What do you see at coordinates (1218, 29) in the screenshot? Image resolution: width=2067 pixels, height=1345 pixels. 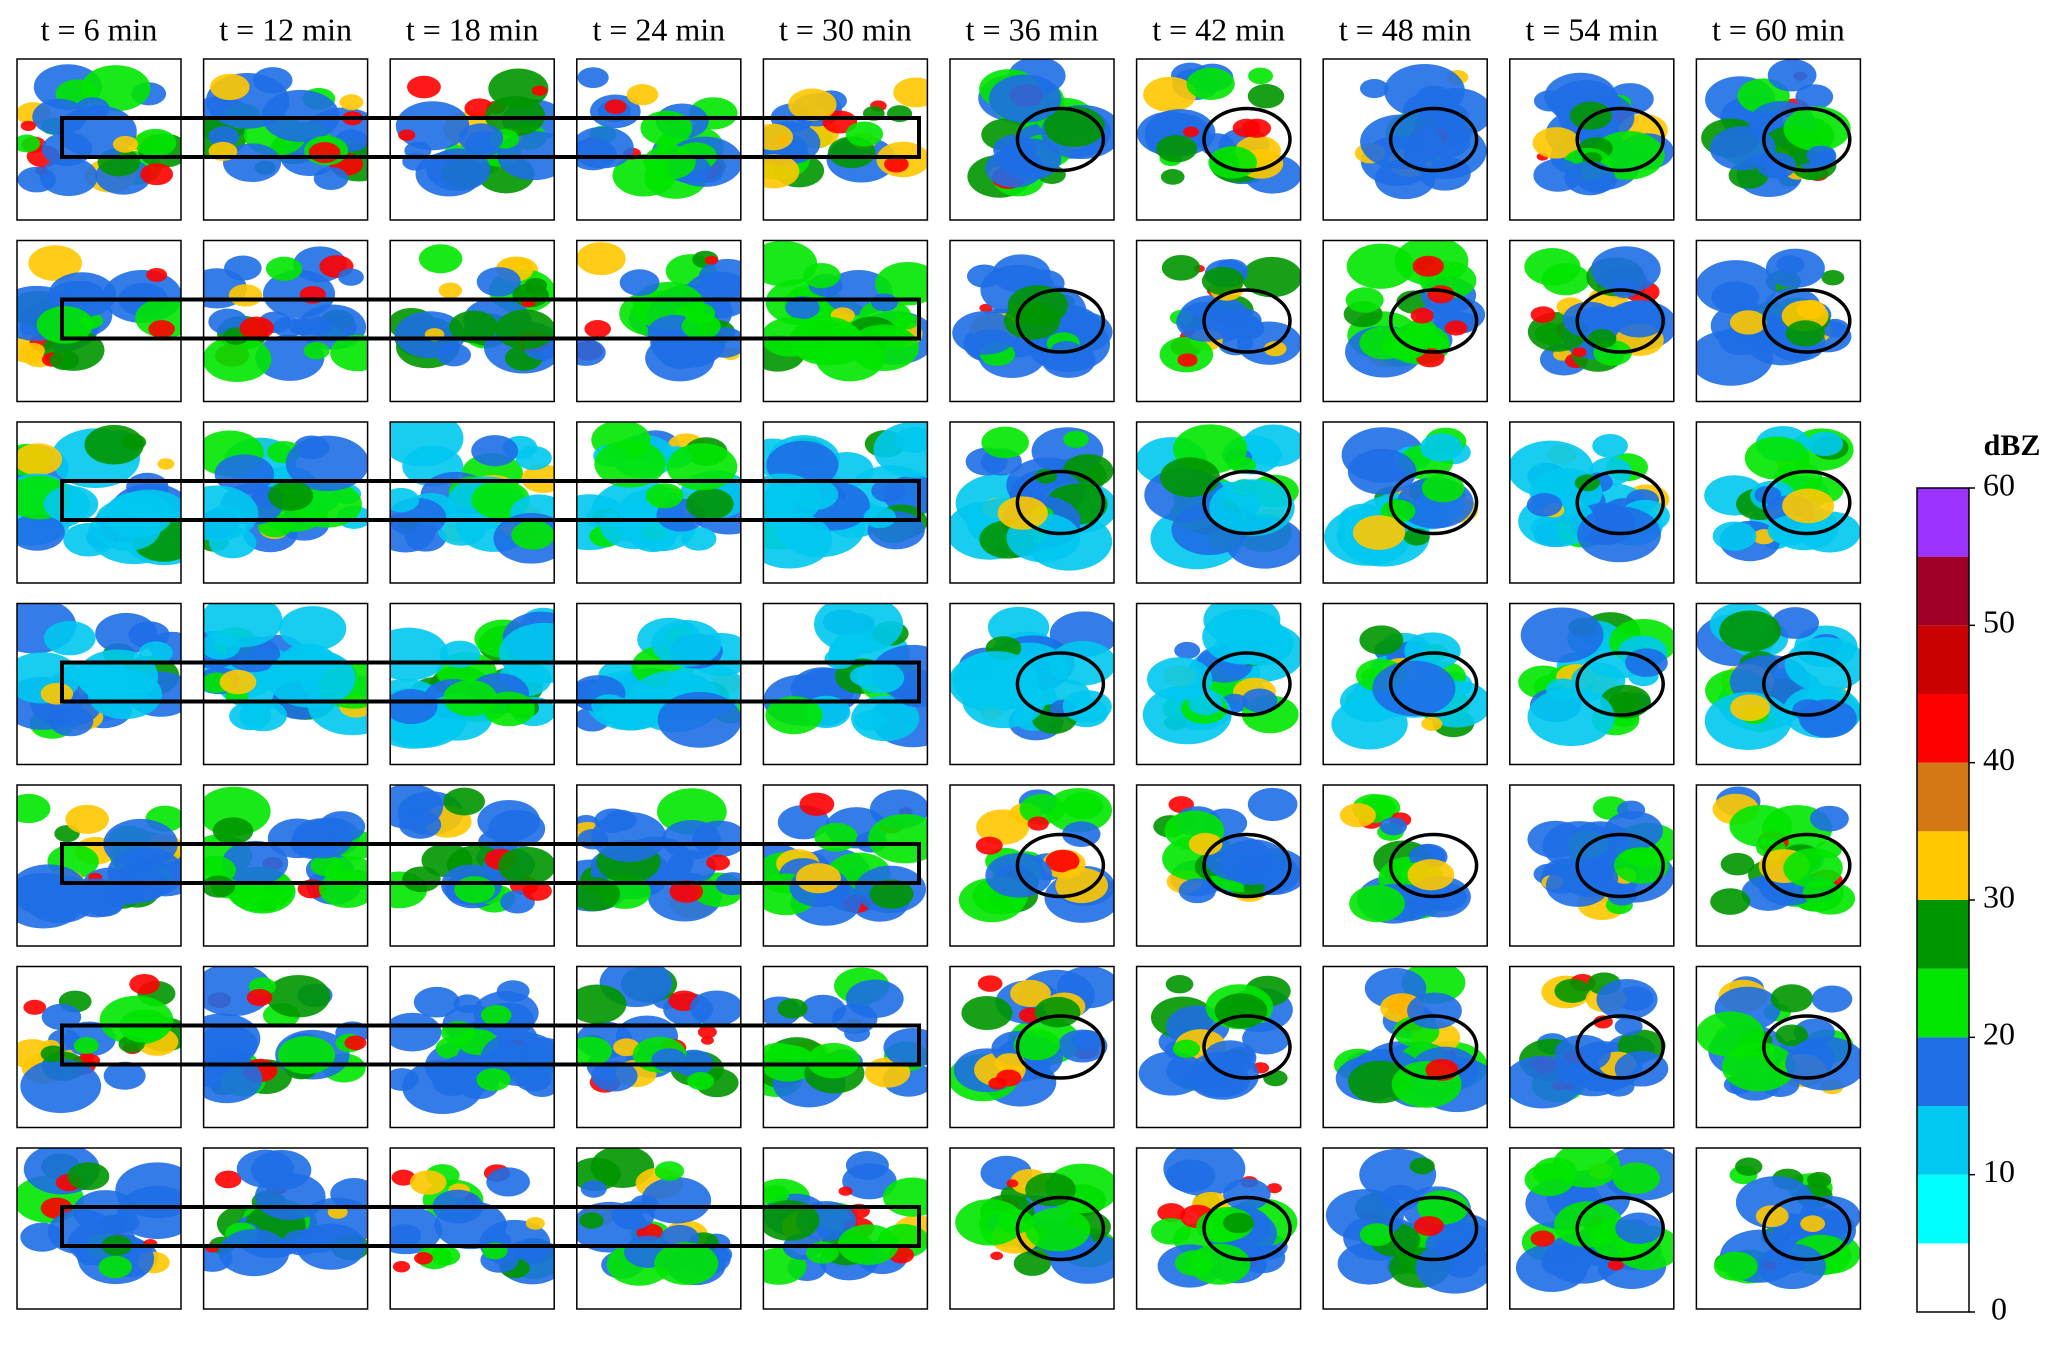 I see `column-title: t = 42 min` at bounding box center [1218, 29].